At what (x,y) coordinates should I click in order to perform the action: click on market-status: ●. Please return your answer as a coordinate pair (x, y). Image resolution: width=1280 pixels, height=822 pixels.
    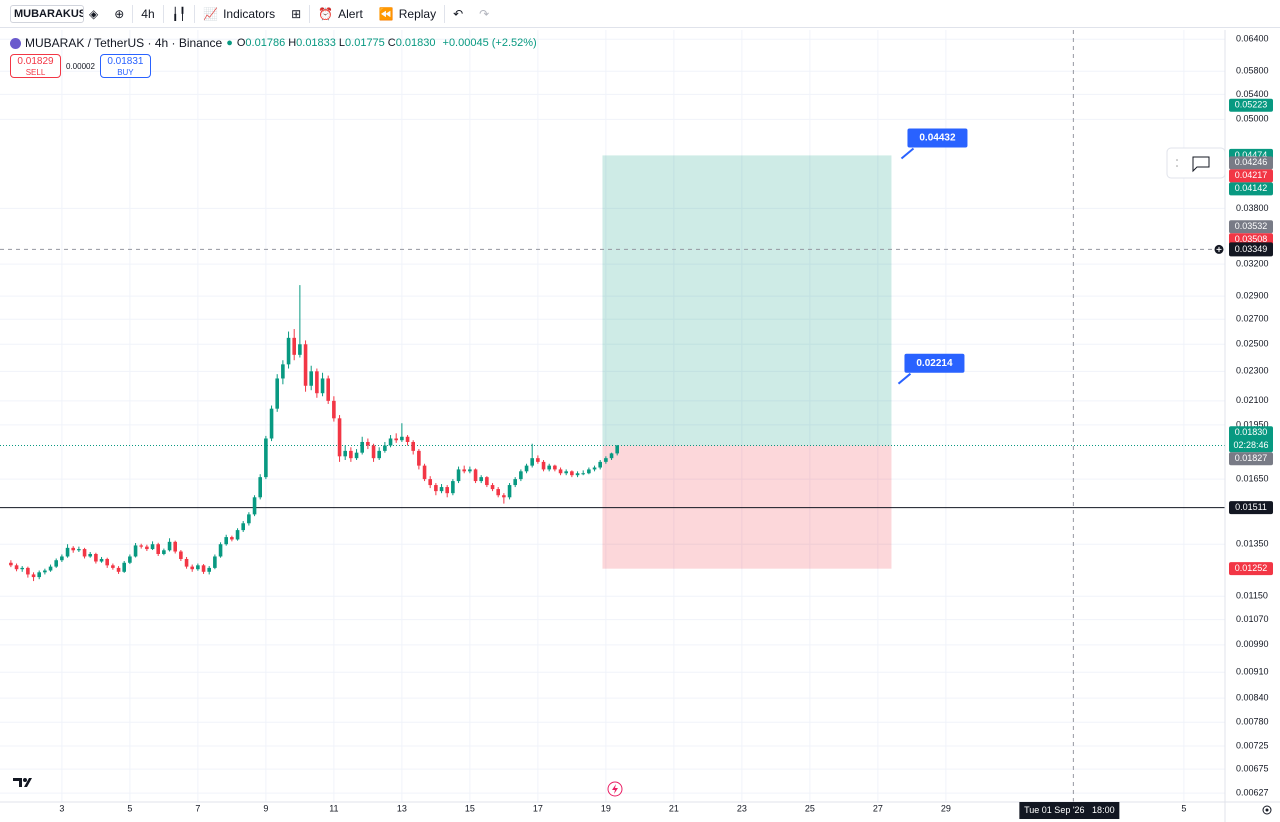
    Looking at the image, I should click on (229, 43).